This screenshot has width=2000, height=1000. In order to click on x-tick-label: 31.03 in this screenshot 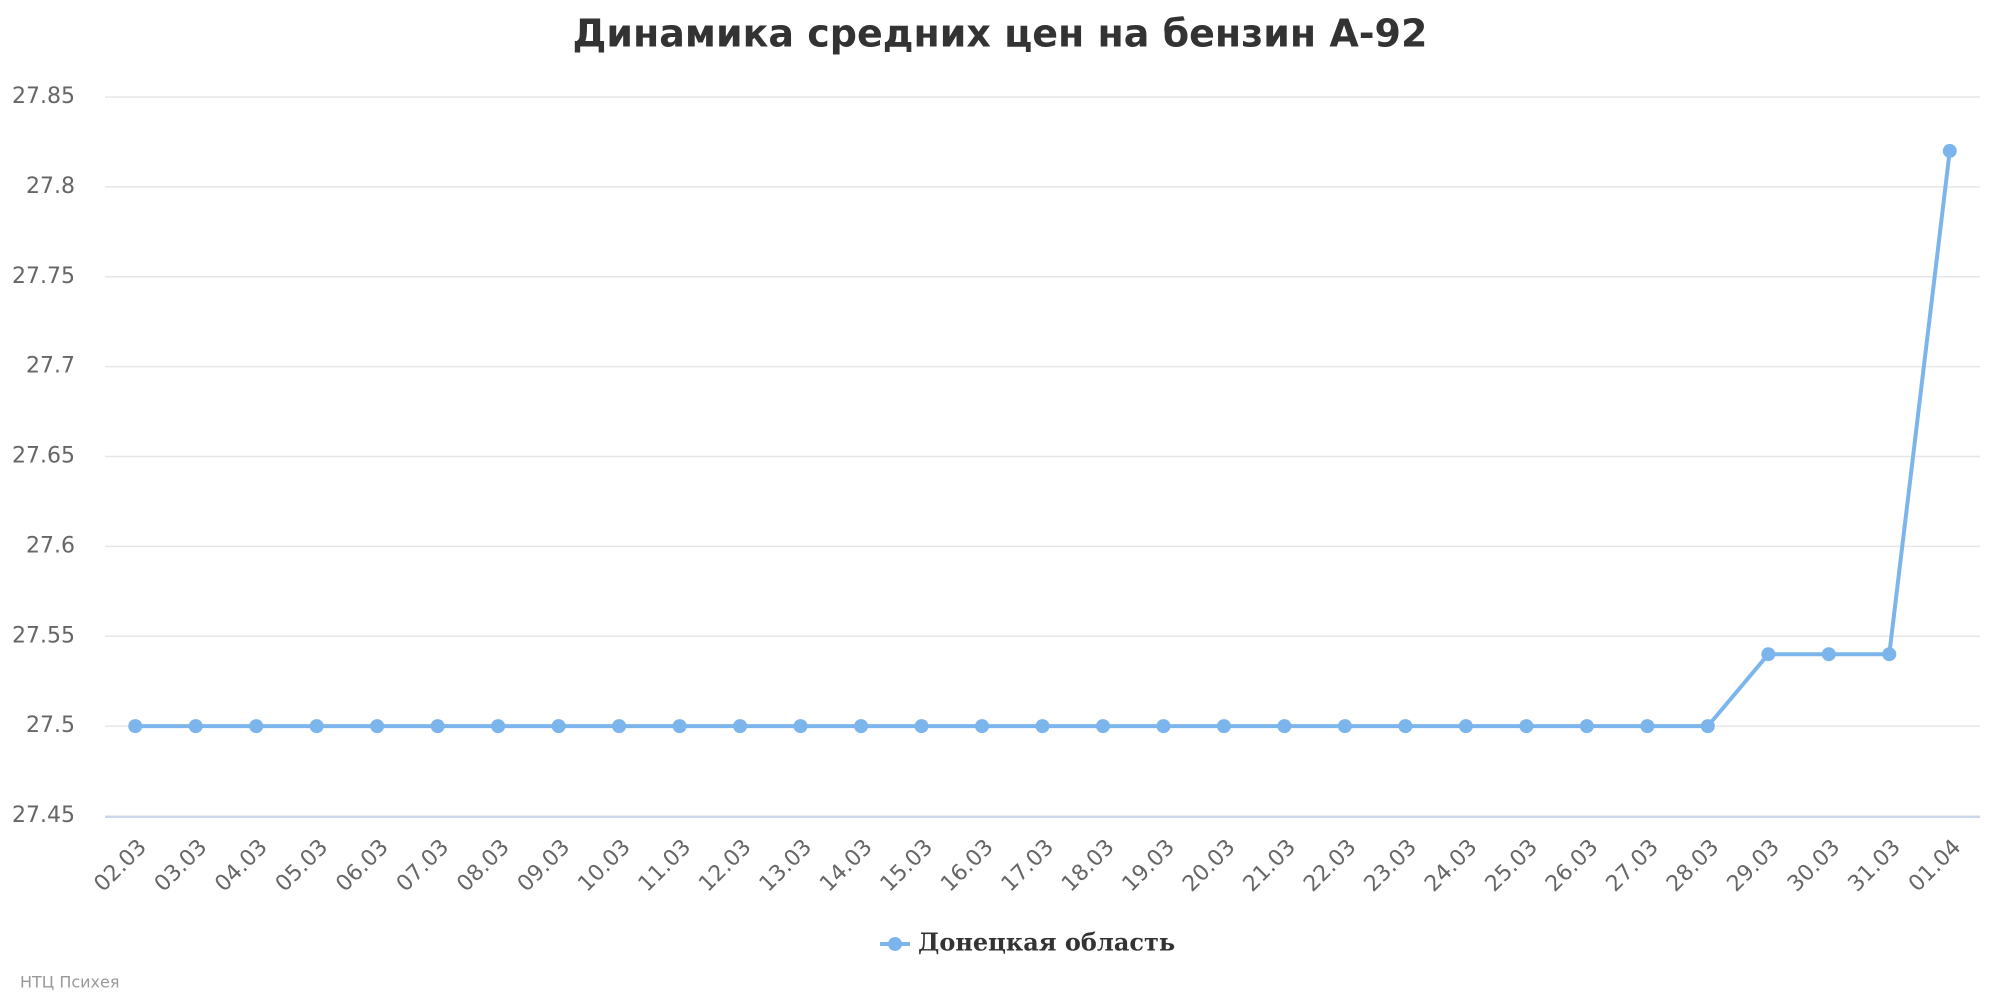, I will do `click(1875, 866)`.